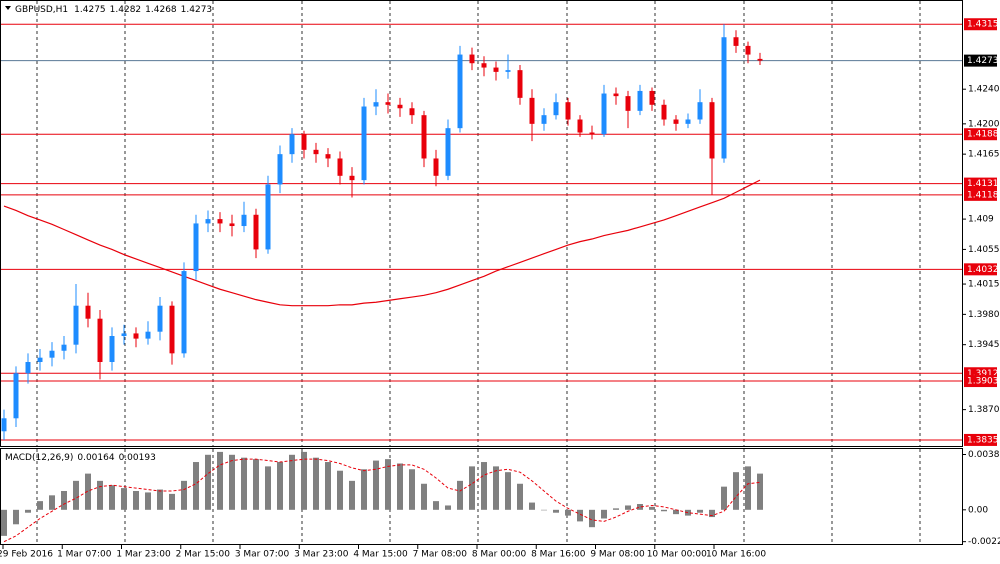 Image resolution: width=1000 pixels, height=564 pixels. I want to click on x-tick-label: 1 Mar 07:00, so click(84, 555).